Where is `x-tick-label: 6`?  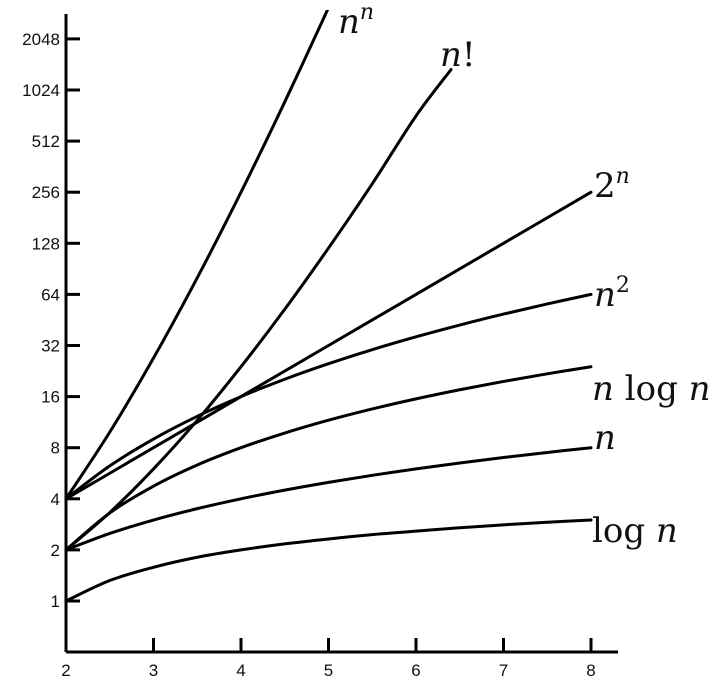 x-tick-label: 6 is located at coordinates (415, 670).